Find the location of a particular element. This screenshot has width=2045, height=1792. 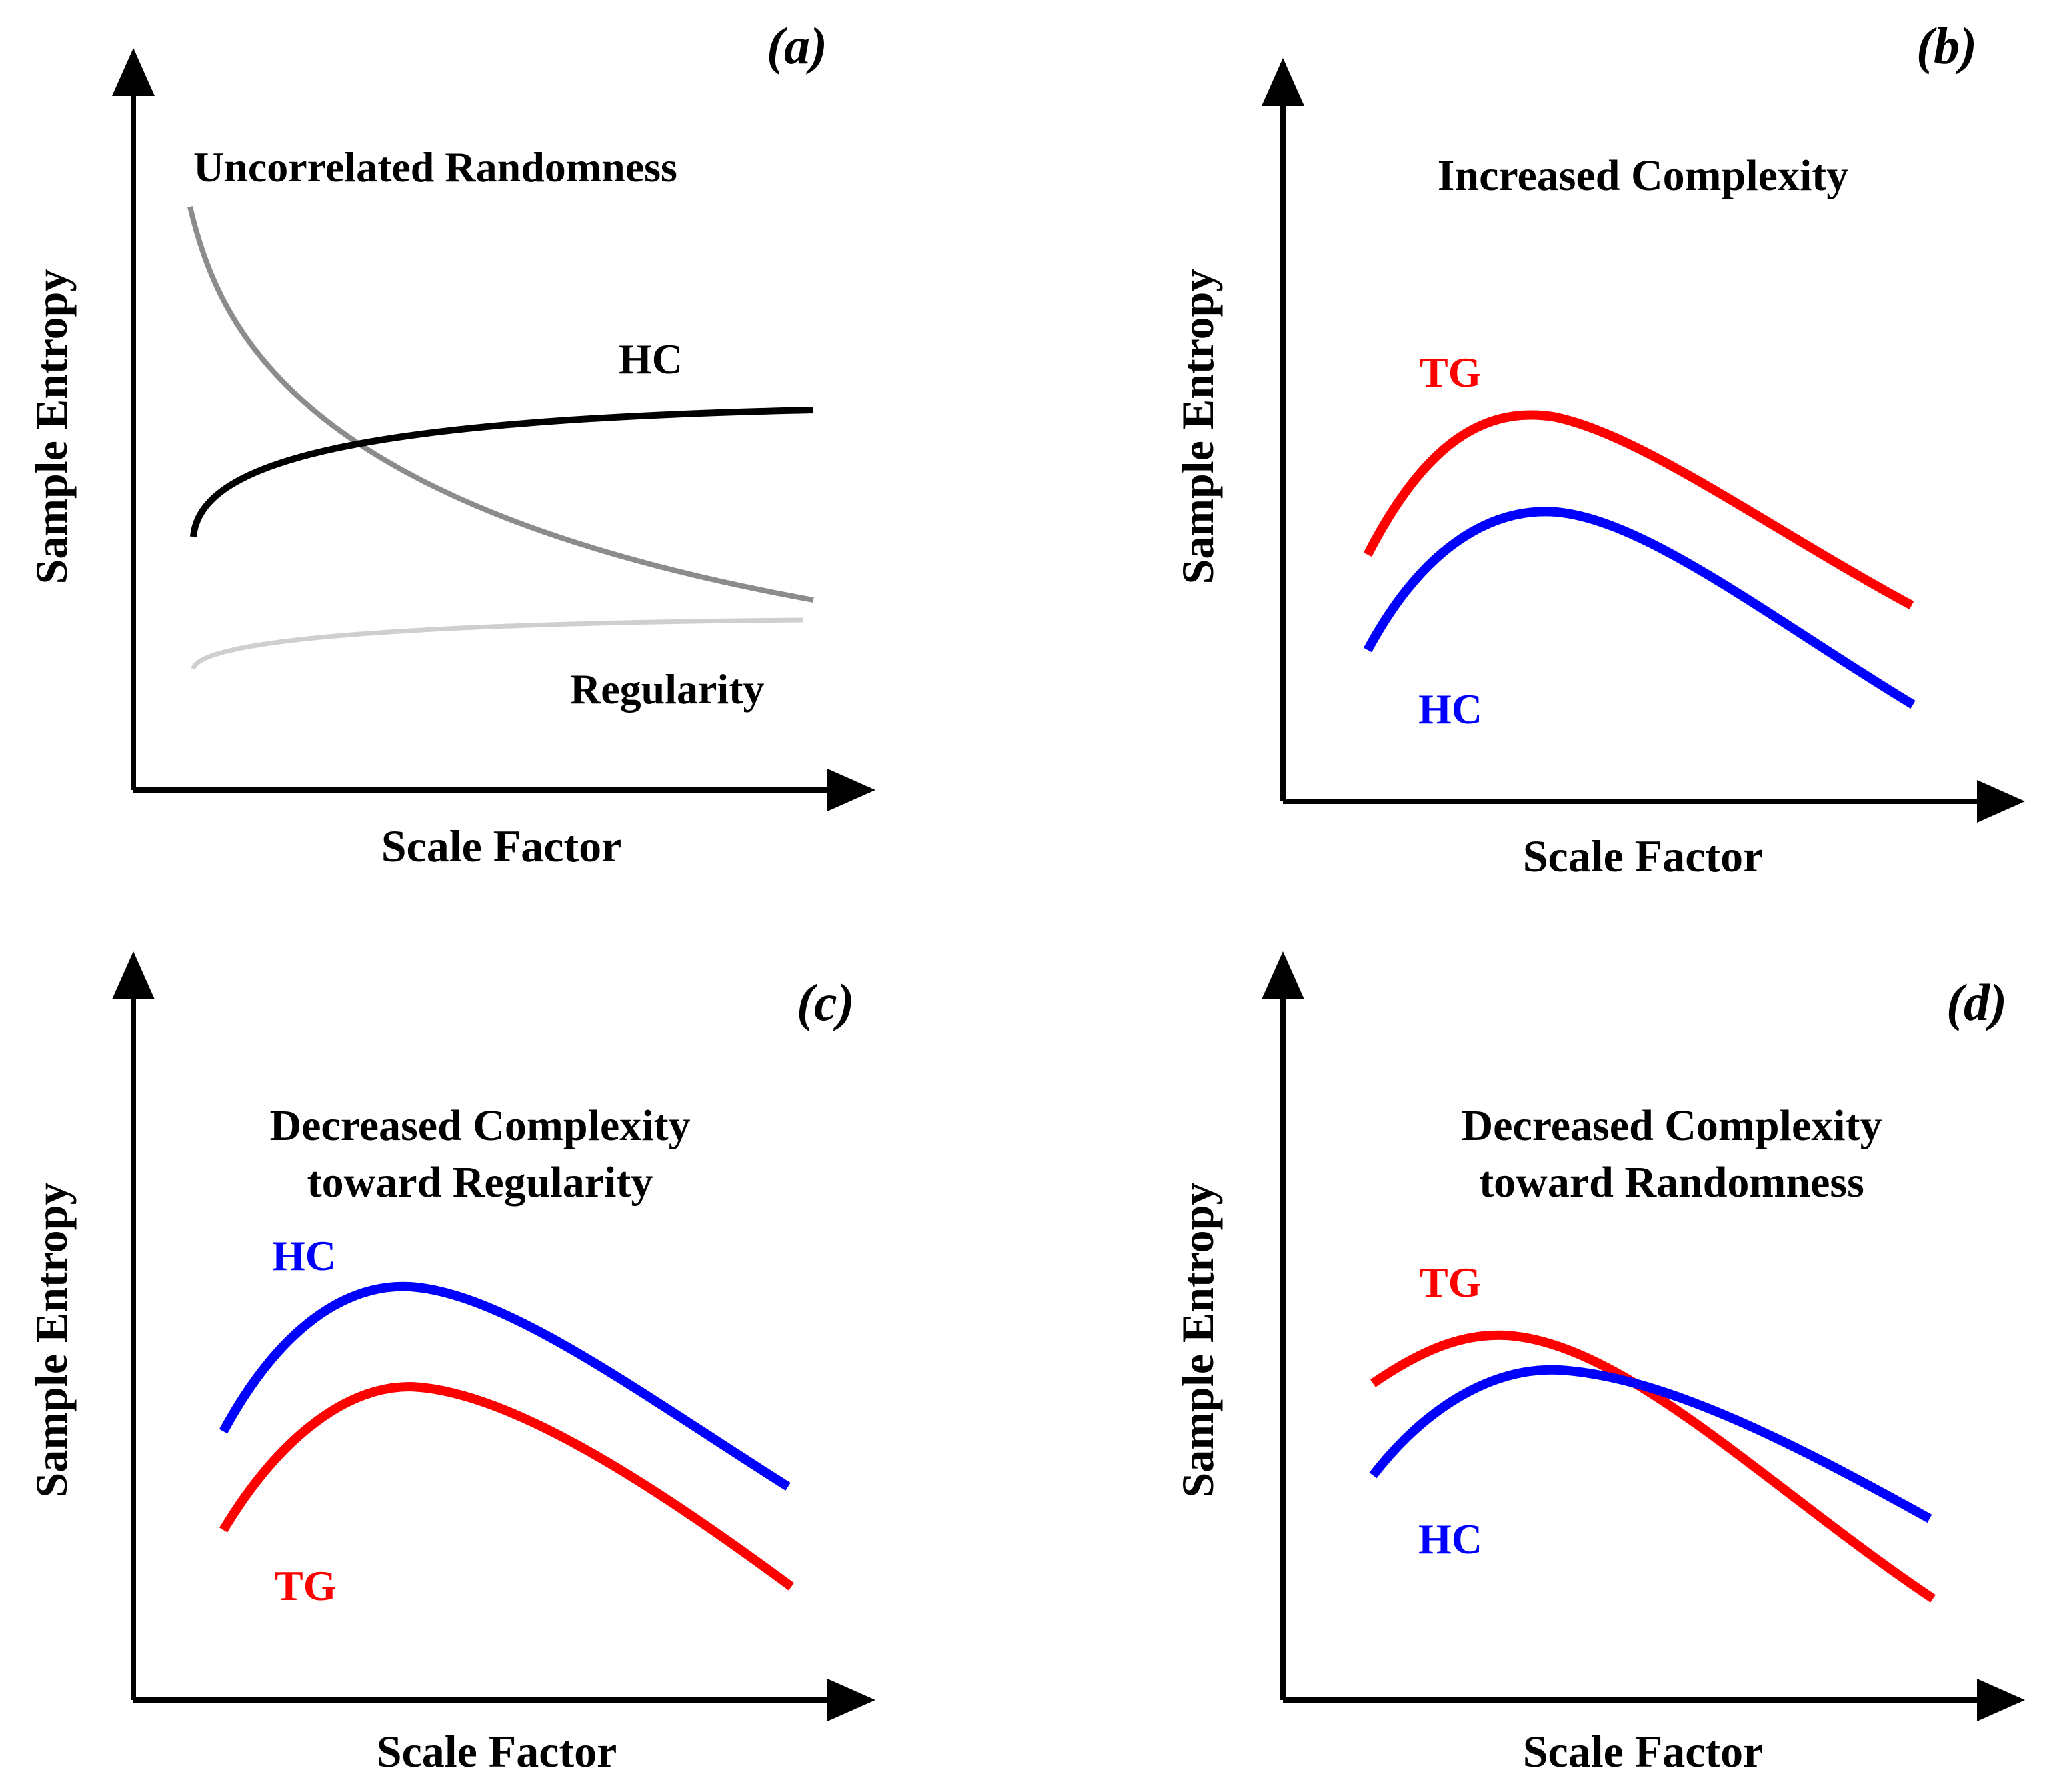

panel-a-y-label: Sample Entropy is located at coordinates (51, 427).